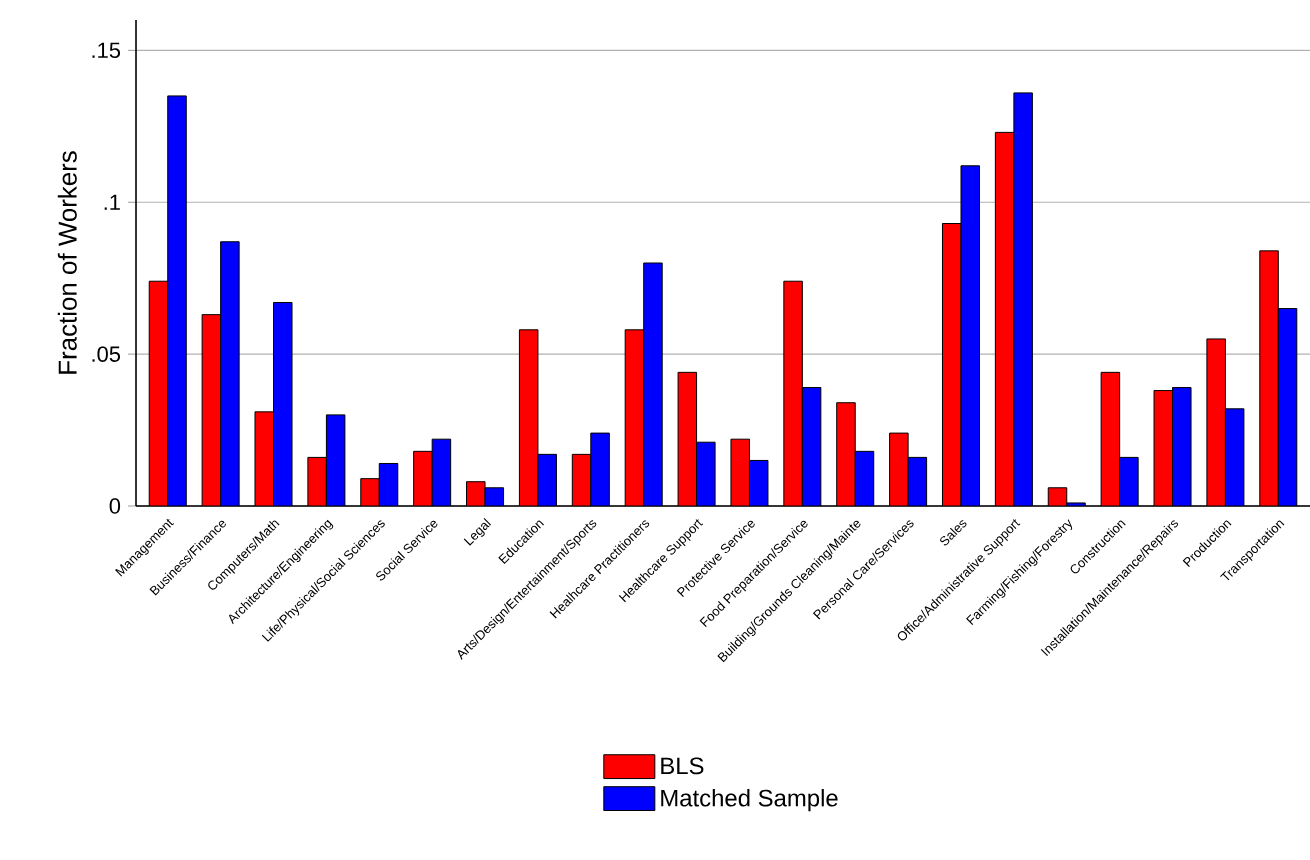 The height and width of the screenshot is (860, 1310). I want to click on legend-label: BLS, so click(682, 766).